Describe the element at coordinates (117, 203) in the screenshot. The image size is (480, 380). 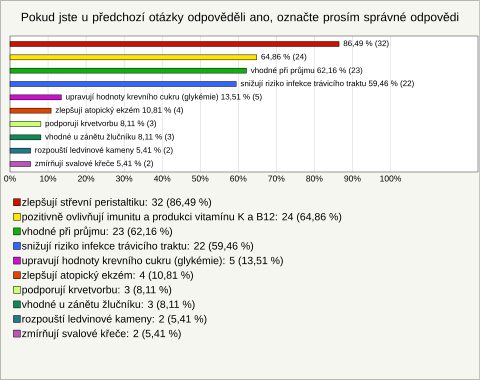
I see `legend-label: zlepšují střevní peristaltiku: 32 (86,49 %)` at that location.